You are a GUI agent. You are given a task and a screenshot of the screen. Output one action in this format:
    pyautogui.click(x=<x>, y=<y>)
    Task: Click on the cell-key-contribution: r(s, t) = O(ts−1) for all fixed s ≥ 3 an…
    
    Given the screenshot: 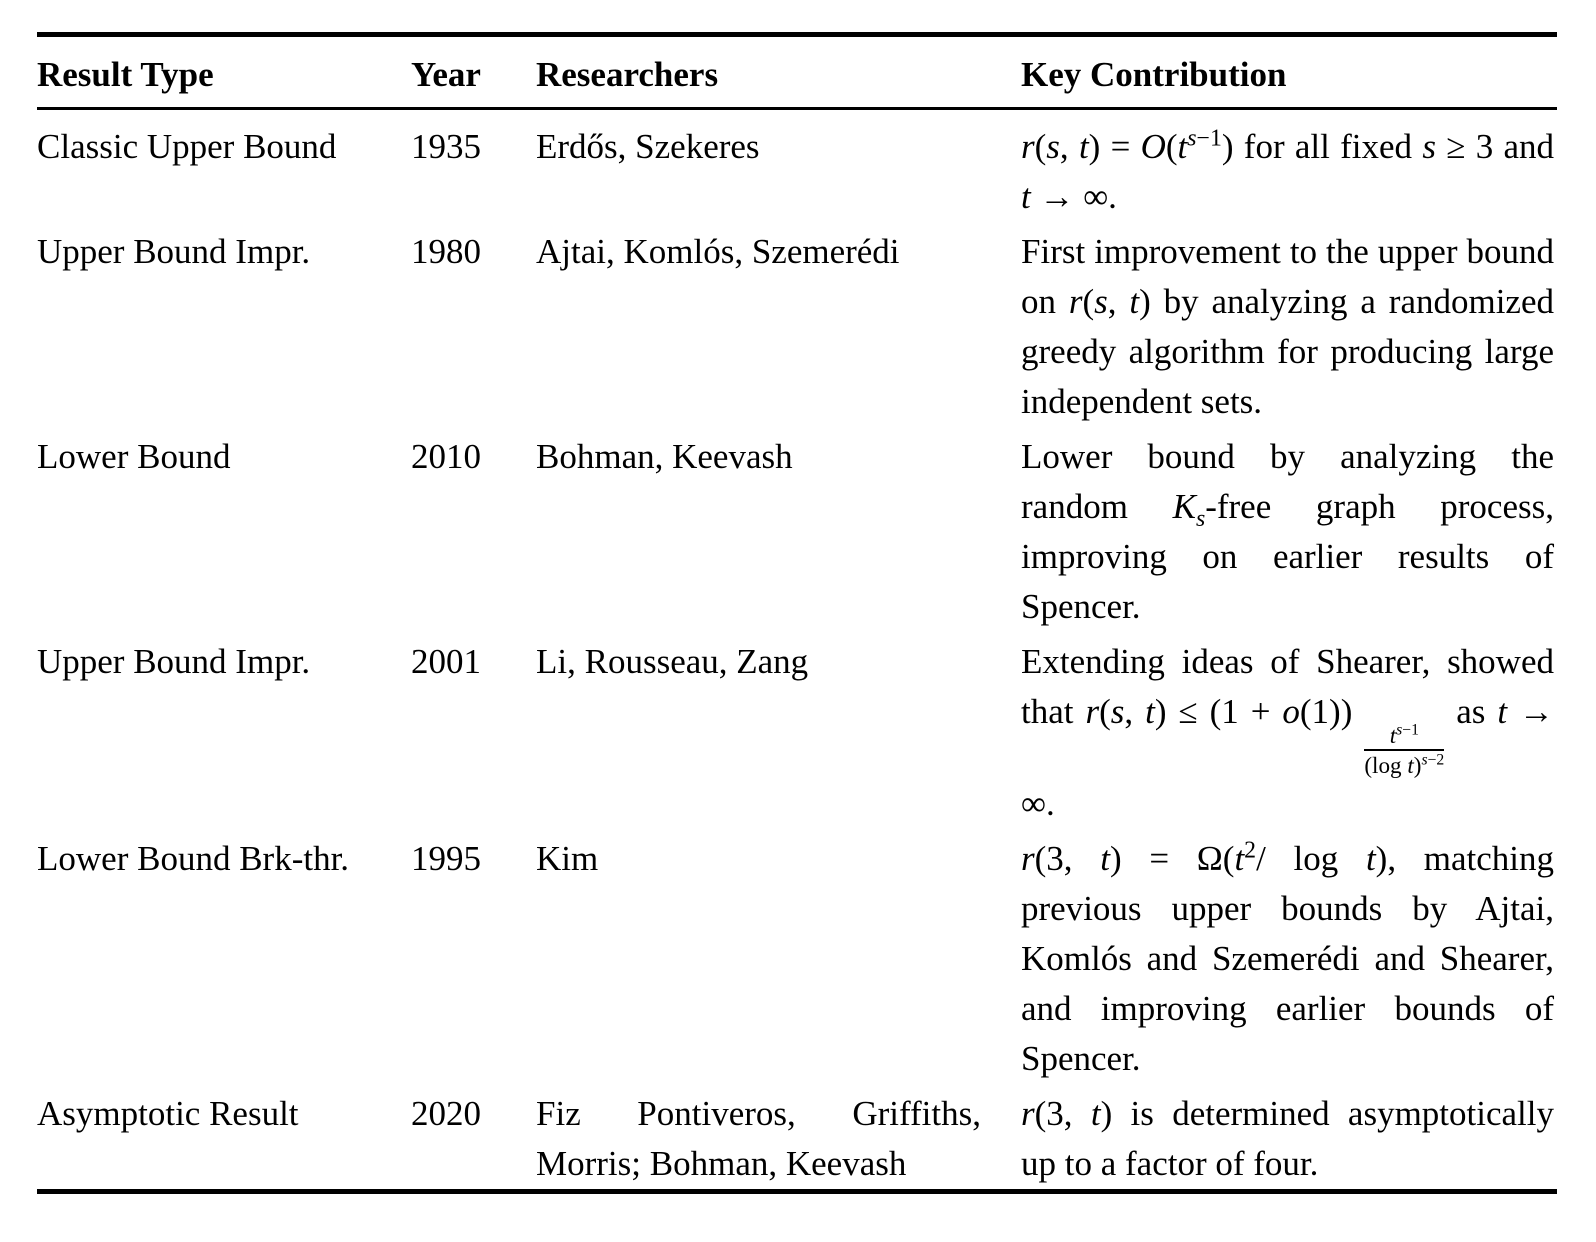 What is the action you would take?
    pyautogui.click(x=1288, y=170)
    